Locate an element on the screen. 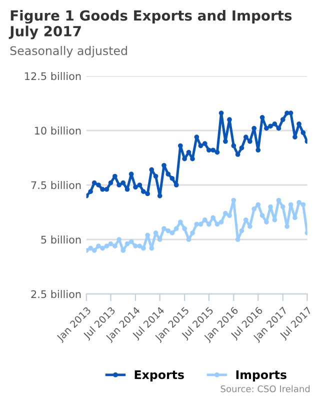  chart-title: Figure 1 Goods Exports and Imports July 2017 is located at coordinates (150, 25).